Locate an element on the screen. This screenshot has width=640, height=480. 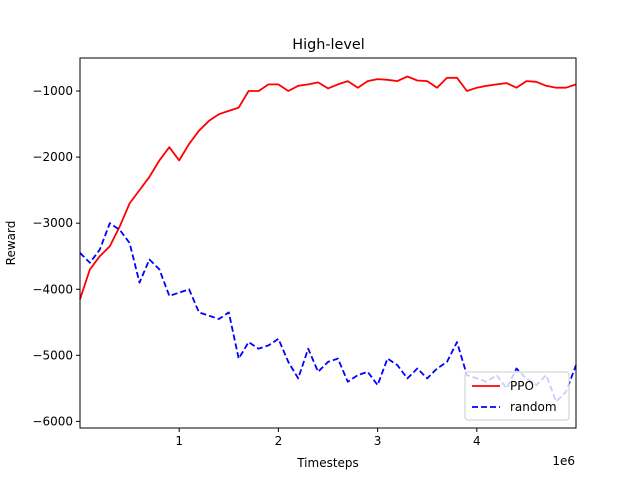
legend-box is located at coordinates (517, 396).